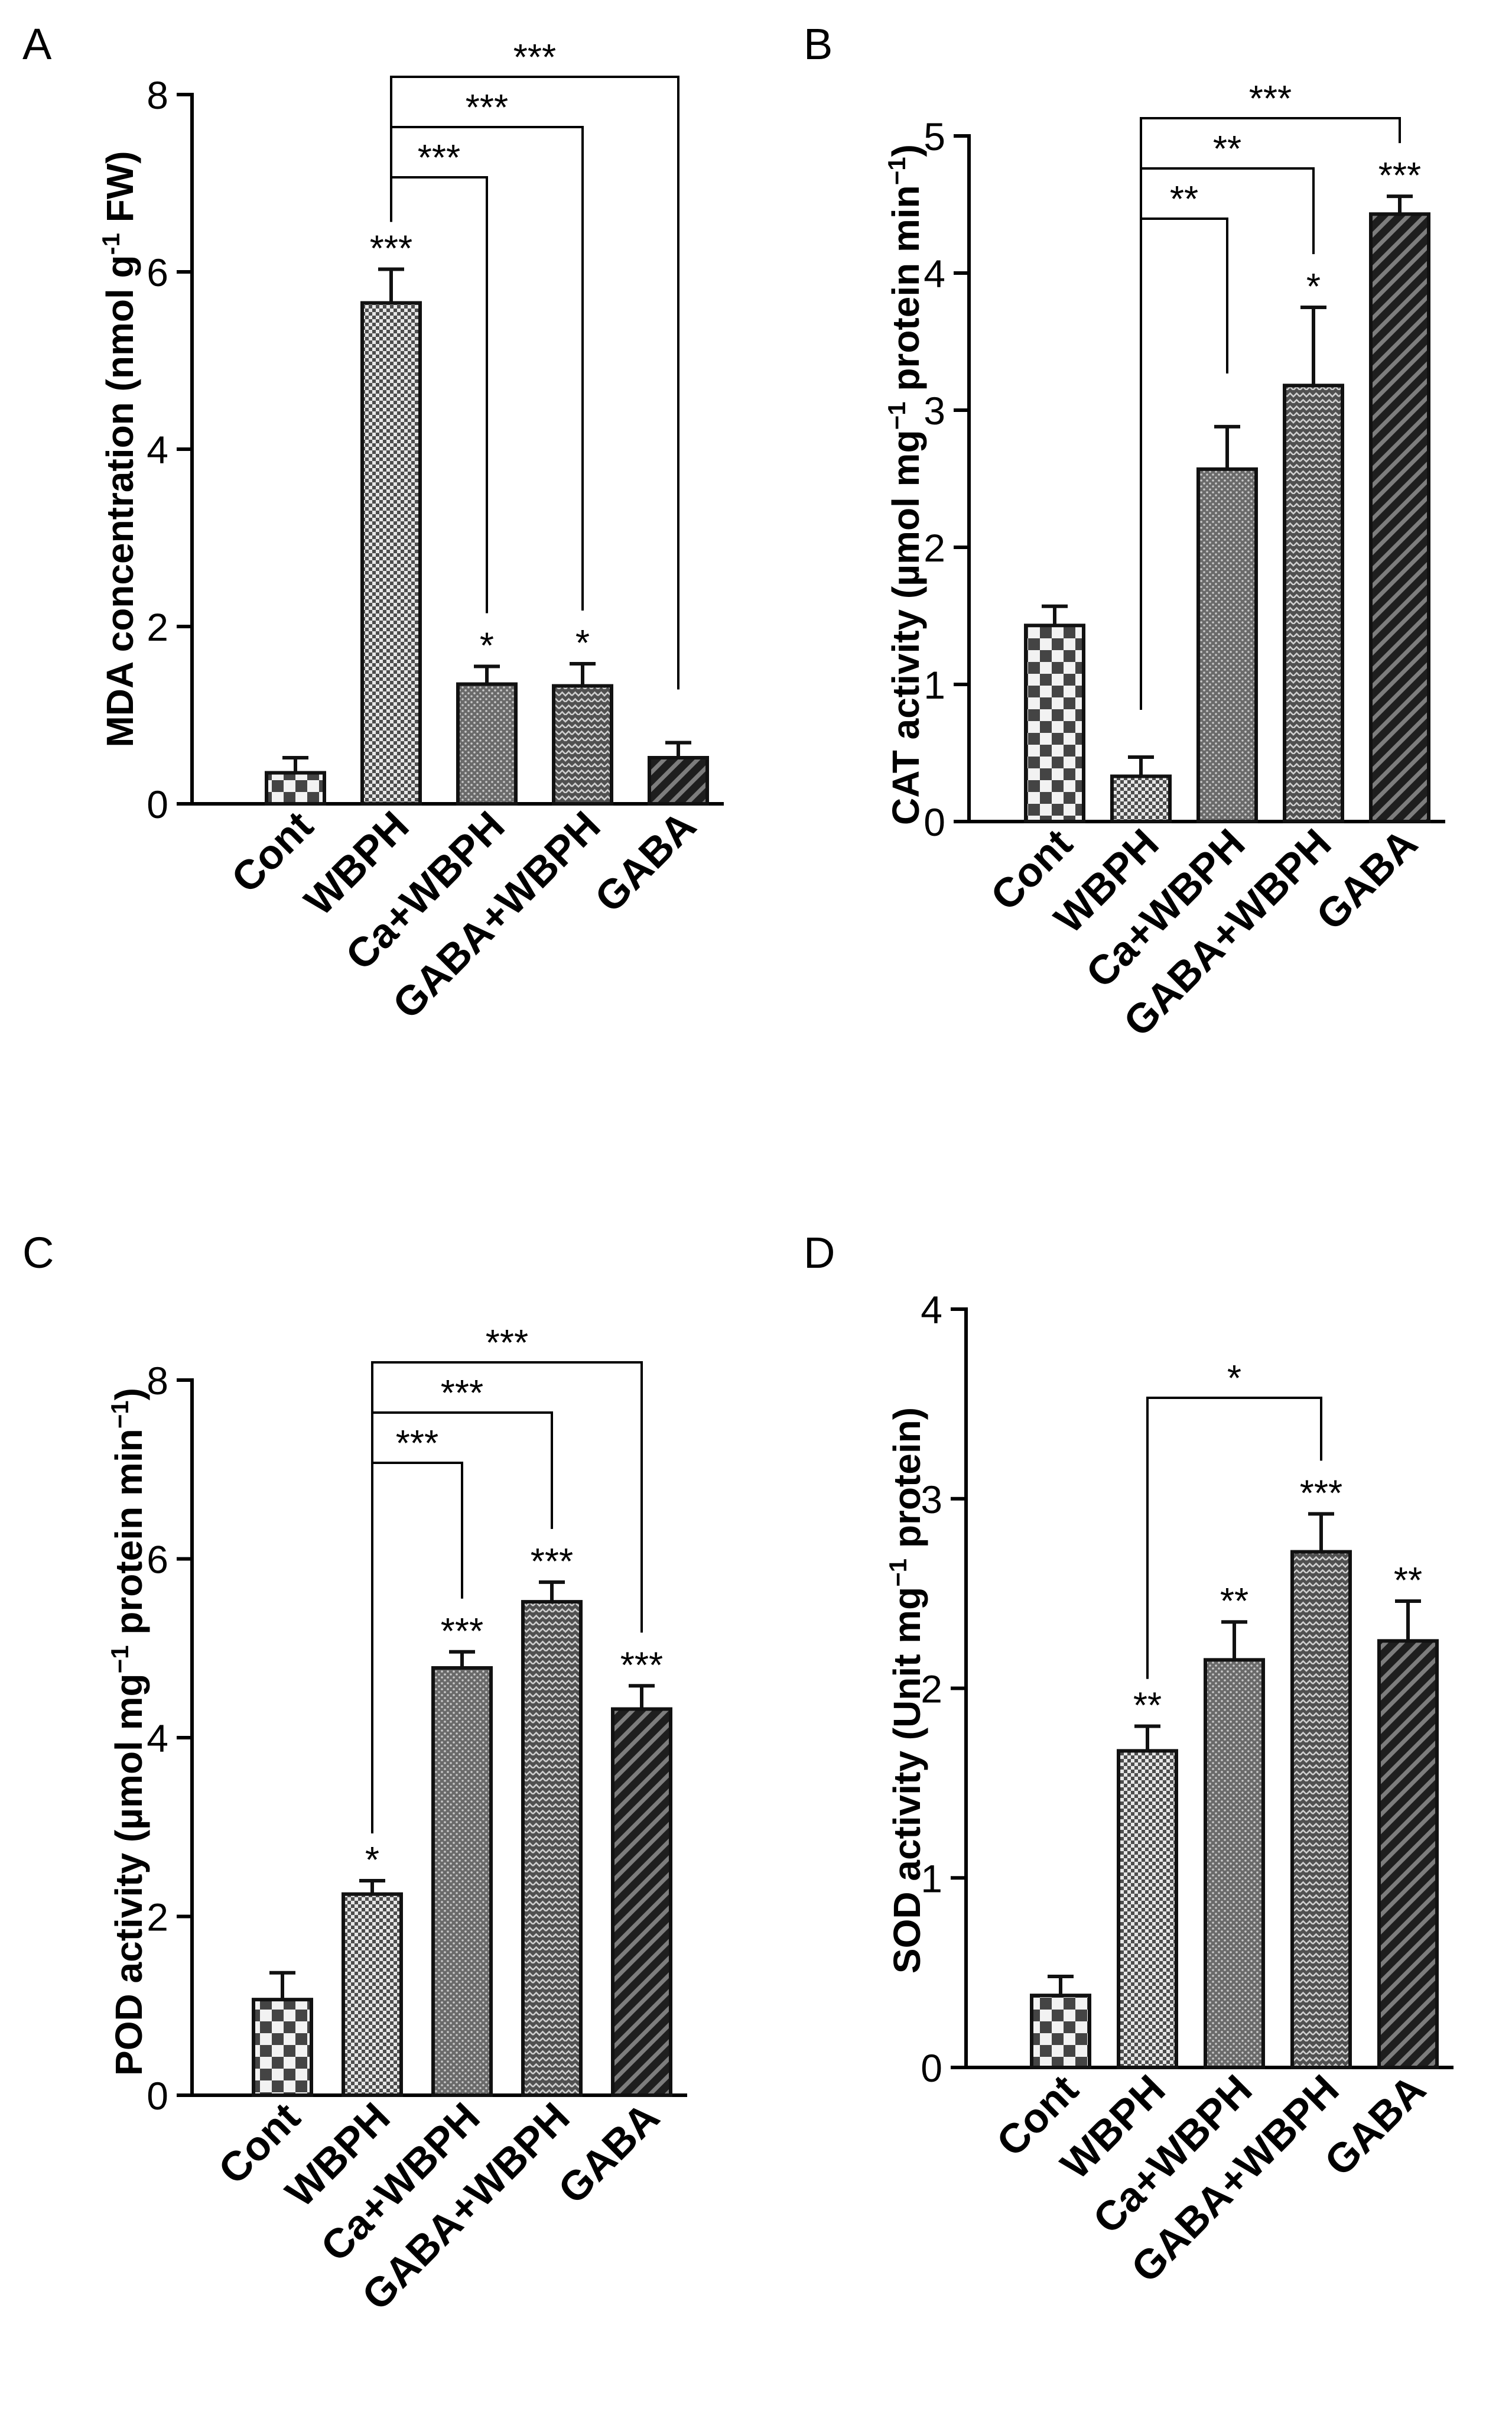 The image size is (1512, 2428). I want to click on y-axis-label: CAT activity (µmol mg−1 protein min−1), so click(905, 484).